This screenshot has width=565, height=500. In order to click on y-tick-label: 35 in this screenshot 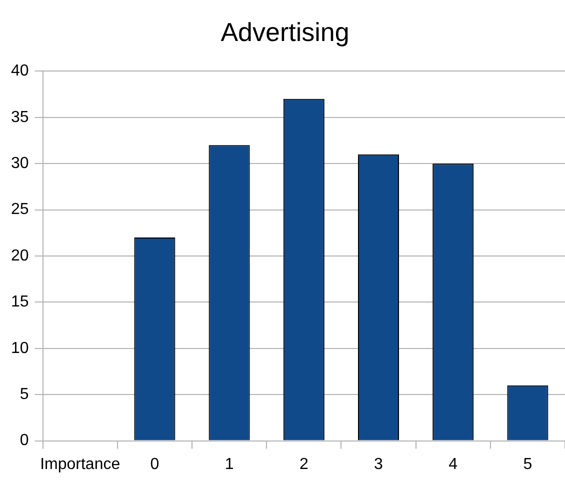, I will do `click(20, 117)`.